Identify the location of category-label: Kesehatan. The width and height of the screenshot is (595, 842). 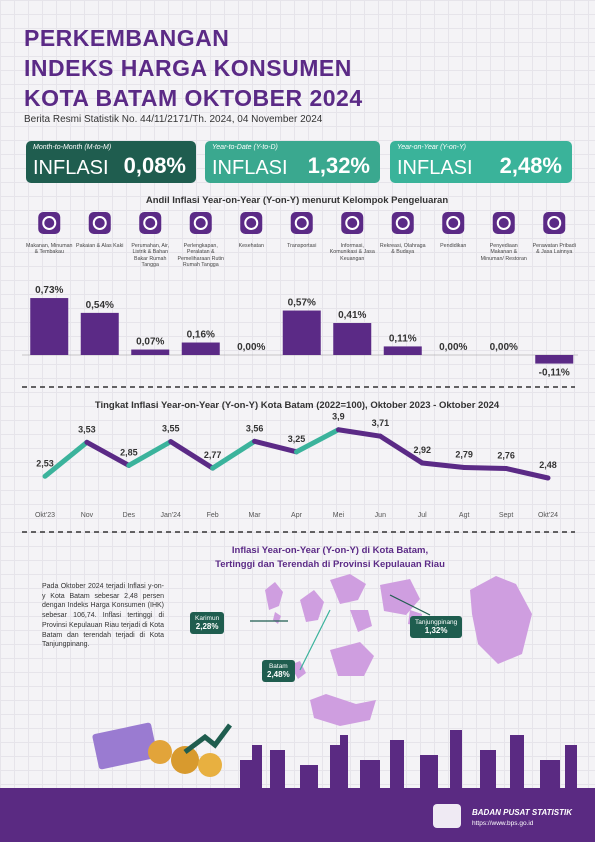
(251, 246).